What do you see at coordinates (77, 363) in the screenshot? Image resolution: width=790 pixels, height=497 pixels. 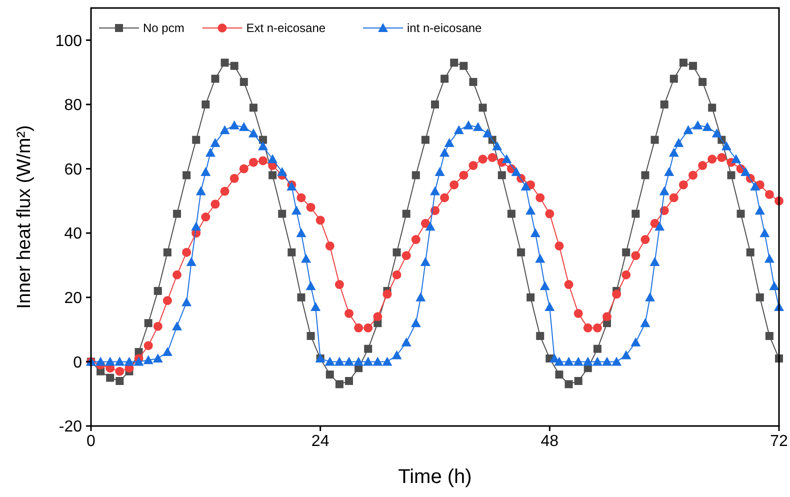 I see `y-tick-label: 0` at bounding box center [77, 363].